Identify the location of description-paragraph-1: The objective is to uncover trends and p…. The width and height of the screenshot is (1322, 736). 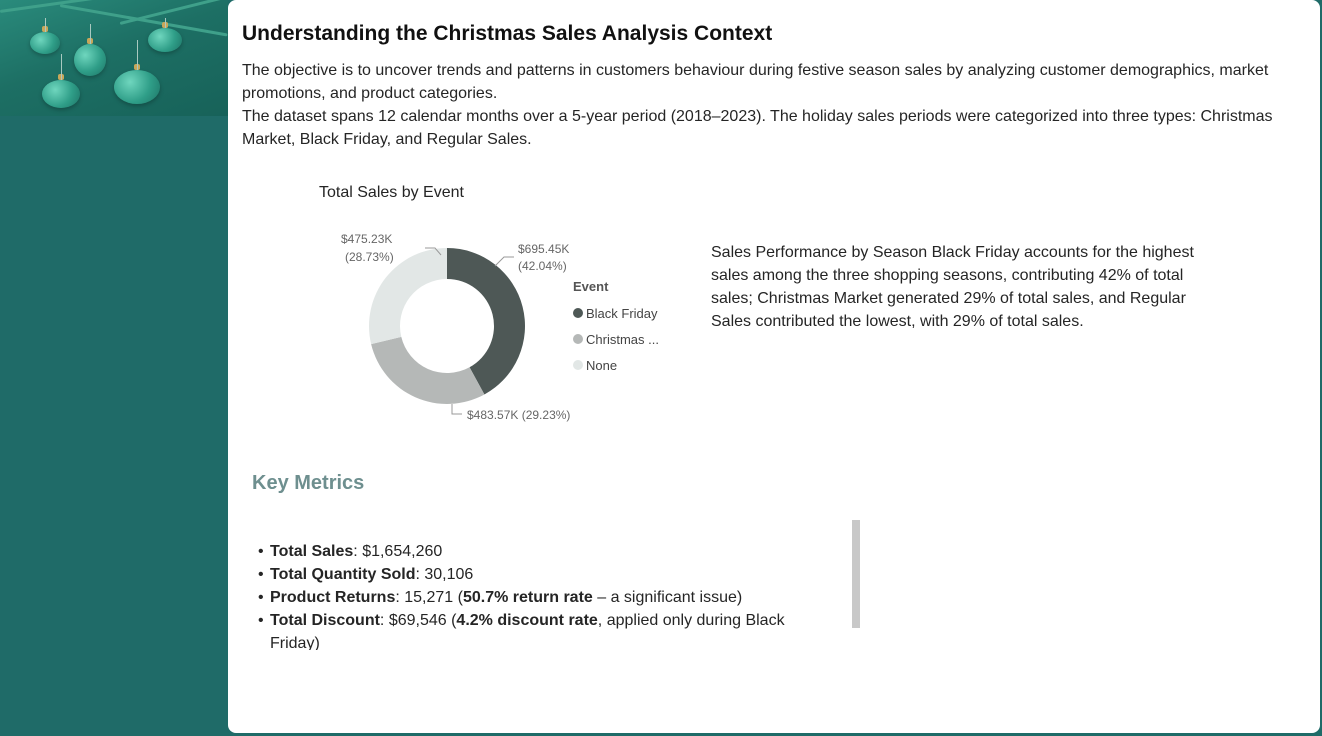
(755, 82).